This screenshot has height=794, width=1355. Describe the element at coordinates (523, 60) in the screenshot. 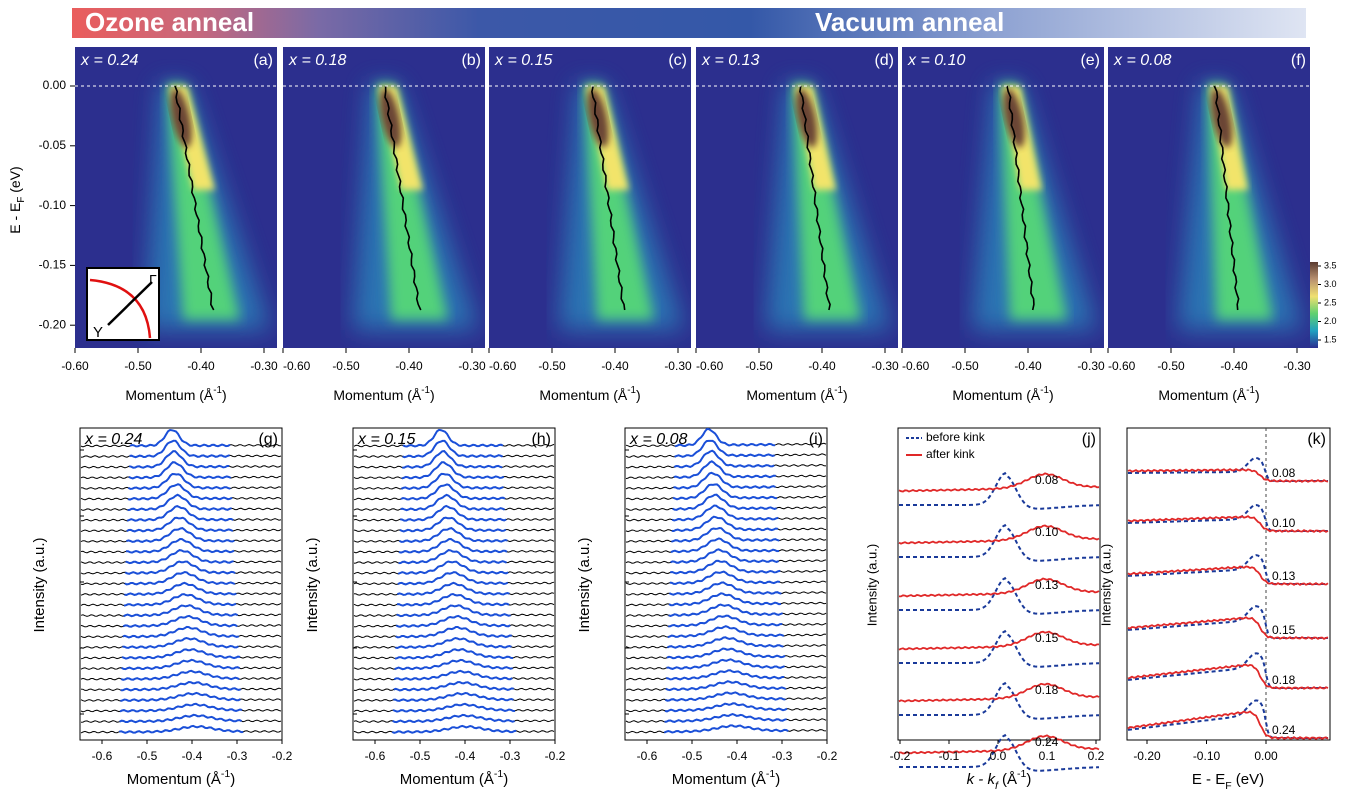

I see `doping-label: x = 0.15` at that location.